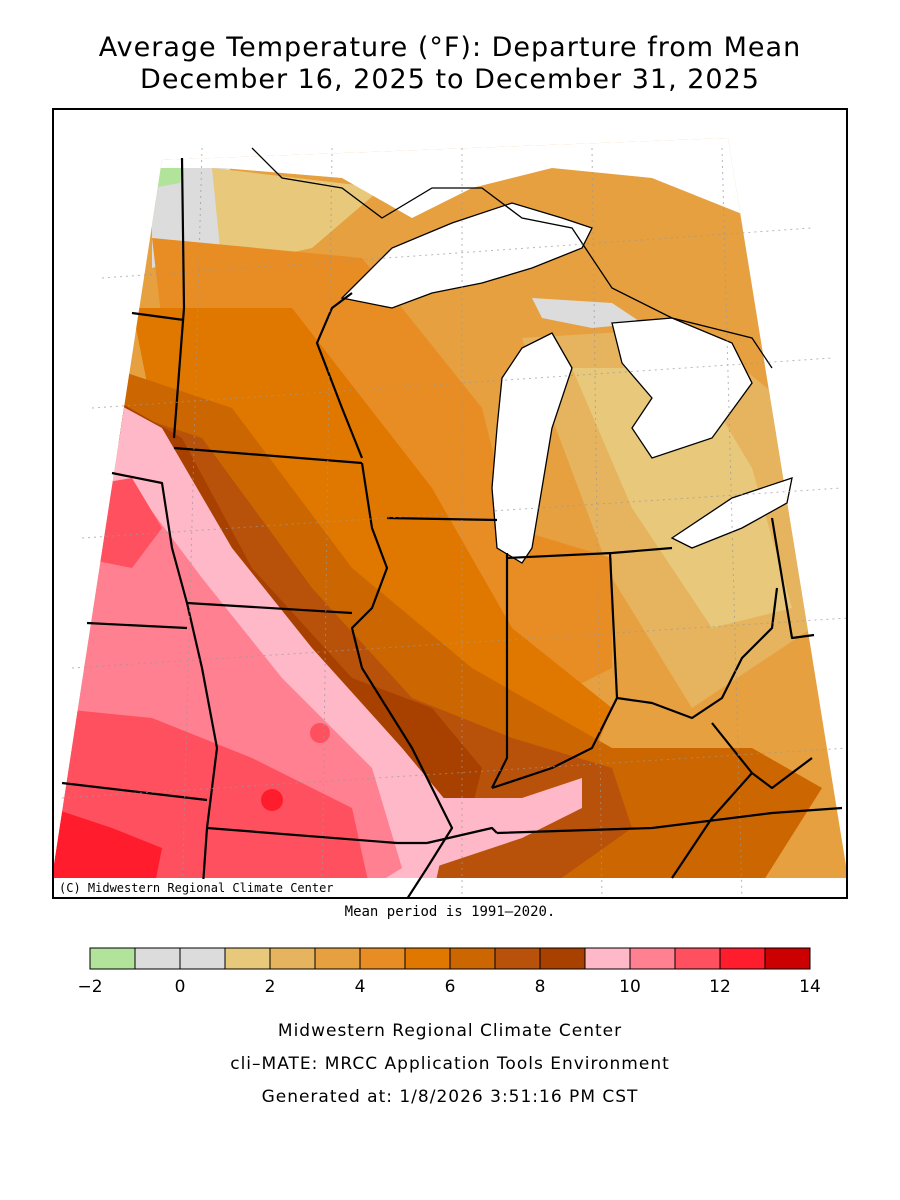 This screenshot has height=1200, width=900. Describe the element at coordinates (269, 608) in the screenshot. I see `boundary-ia-mo` at that location.